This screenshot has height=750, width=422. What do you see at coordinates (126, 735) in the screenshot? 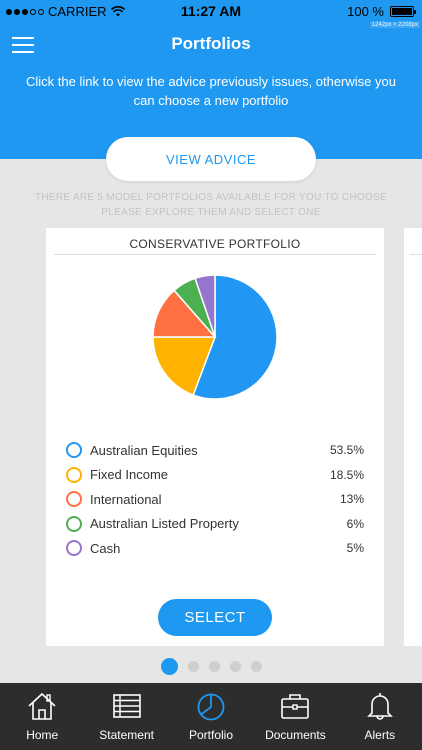
I see `tab-statement-label: Statement` at bounding box center [126, 735].